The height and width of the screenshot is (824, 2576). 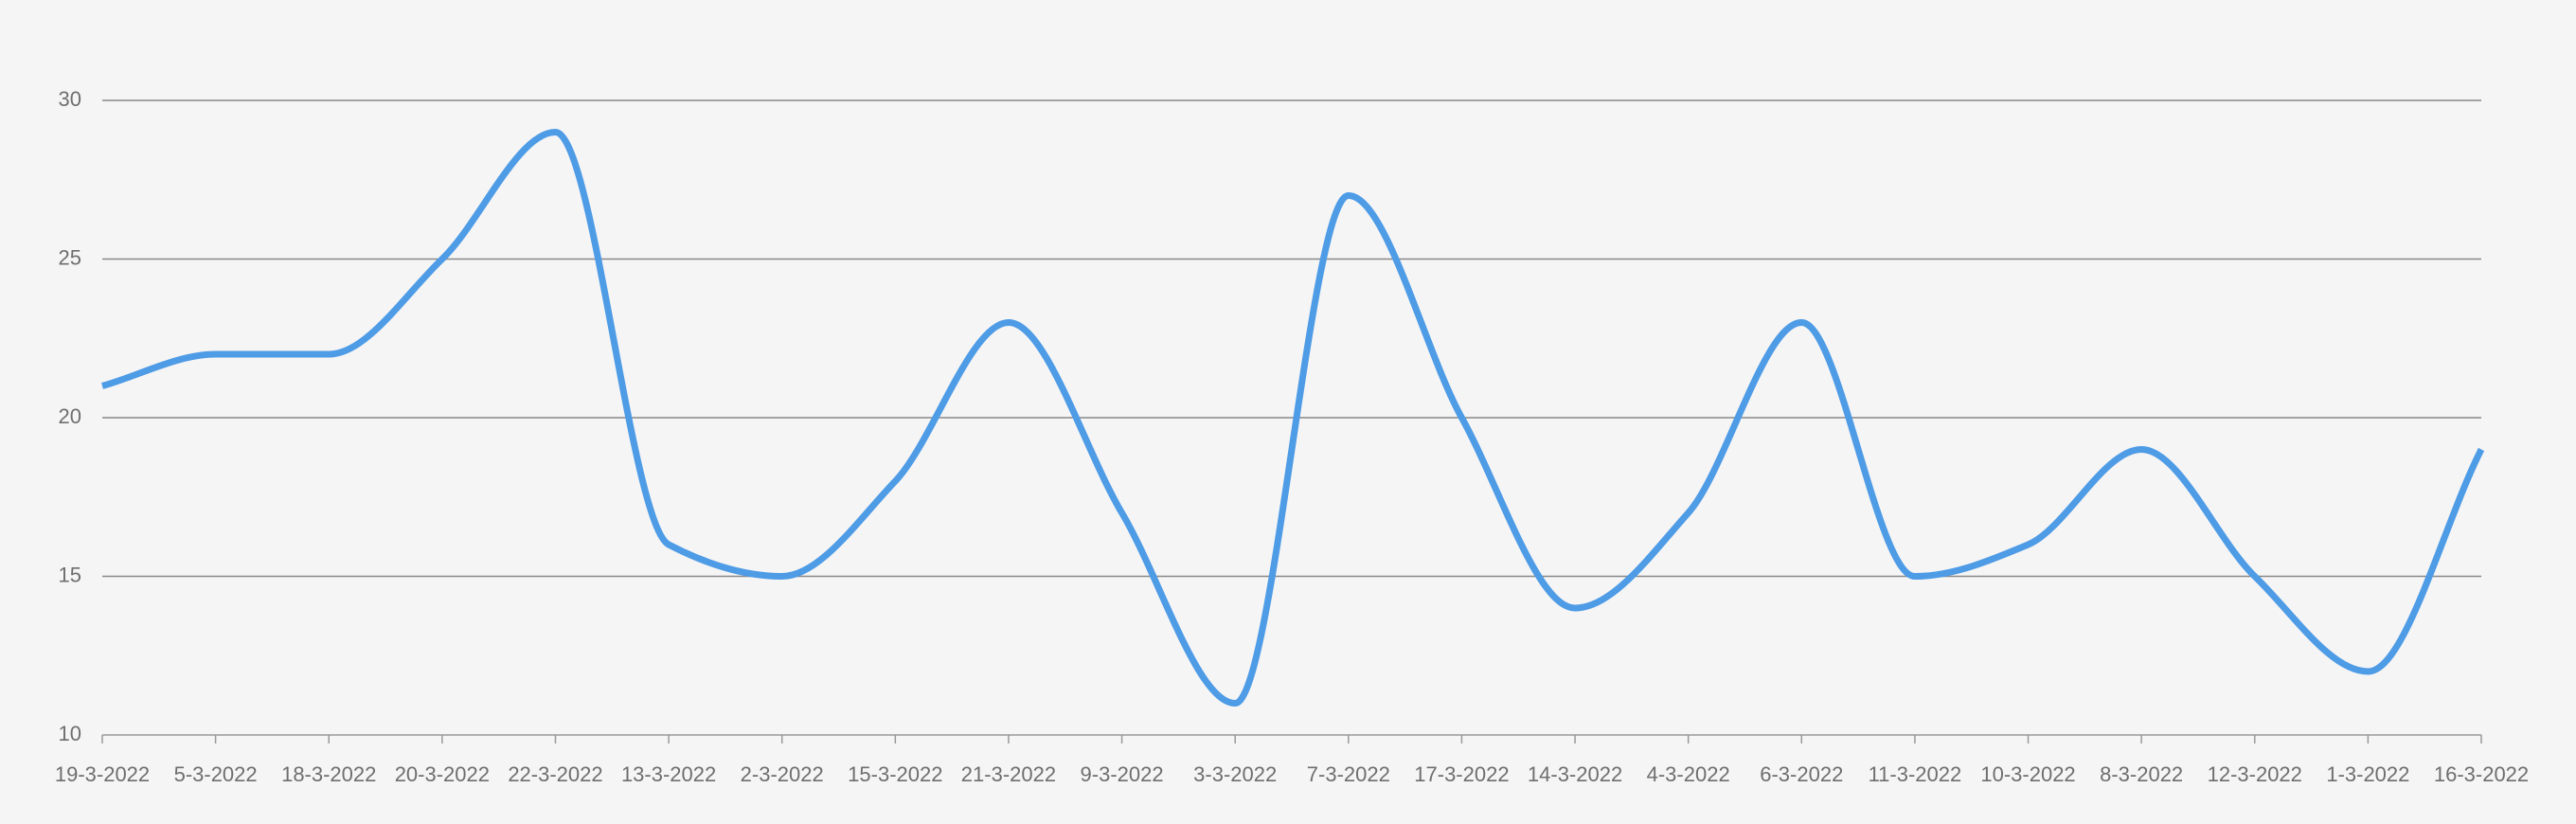 I want to click on x-tick-label: 17-3-2022, so click(x=1461, y=774).